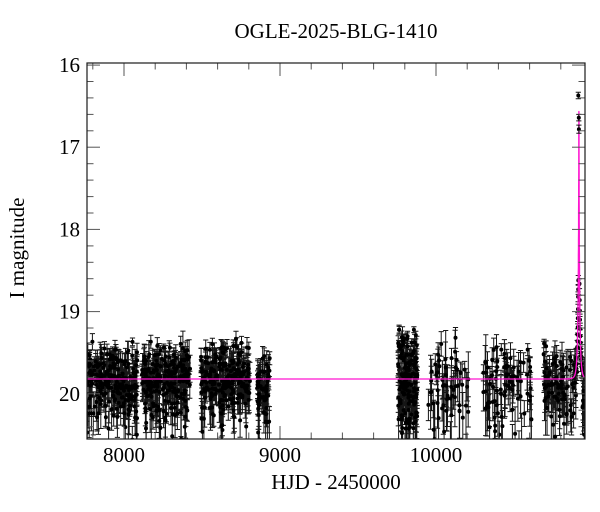 The image size is (600, 512). I want to click on x-tick-label: 10000, so click(436, 455).